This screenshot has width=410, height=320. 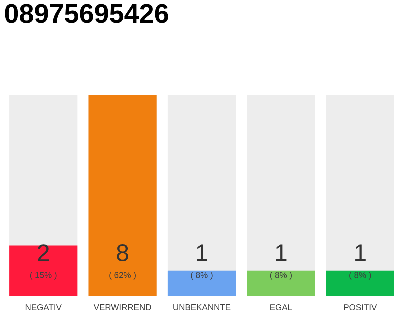 I want to click on chart-title: 08975695426, so click(x=86, y=14).